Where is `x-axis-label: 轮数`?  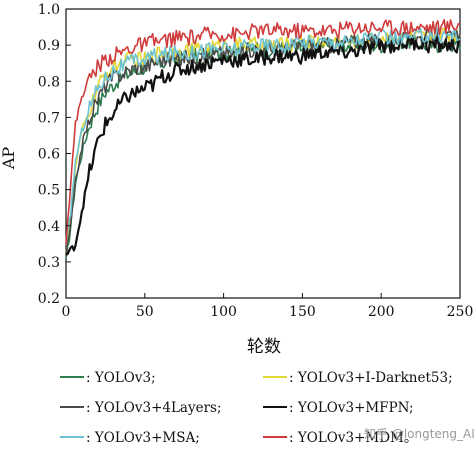 x-axis-label: 轮数 is located at coordinates (264, 347).